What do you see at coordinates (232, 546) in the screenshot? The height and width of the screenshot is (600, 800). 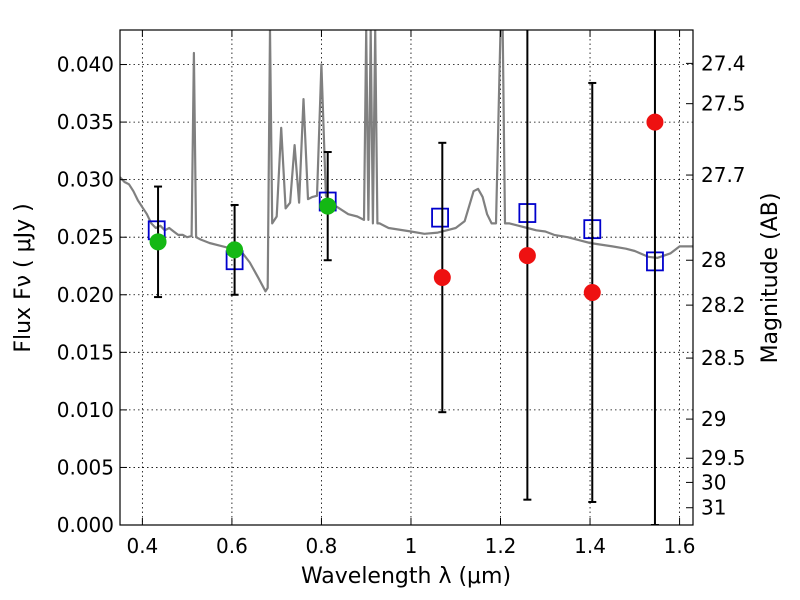 I see `x-tick-label: 0.6` at bounding box center [232, 546].